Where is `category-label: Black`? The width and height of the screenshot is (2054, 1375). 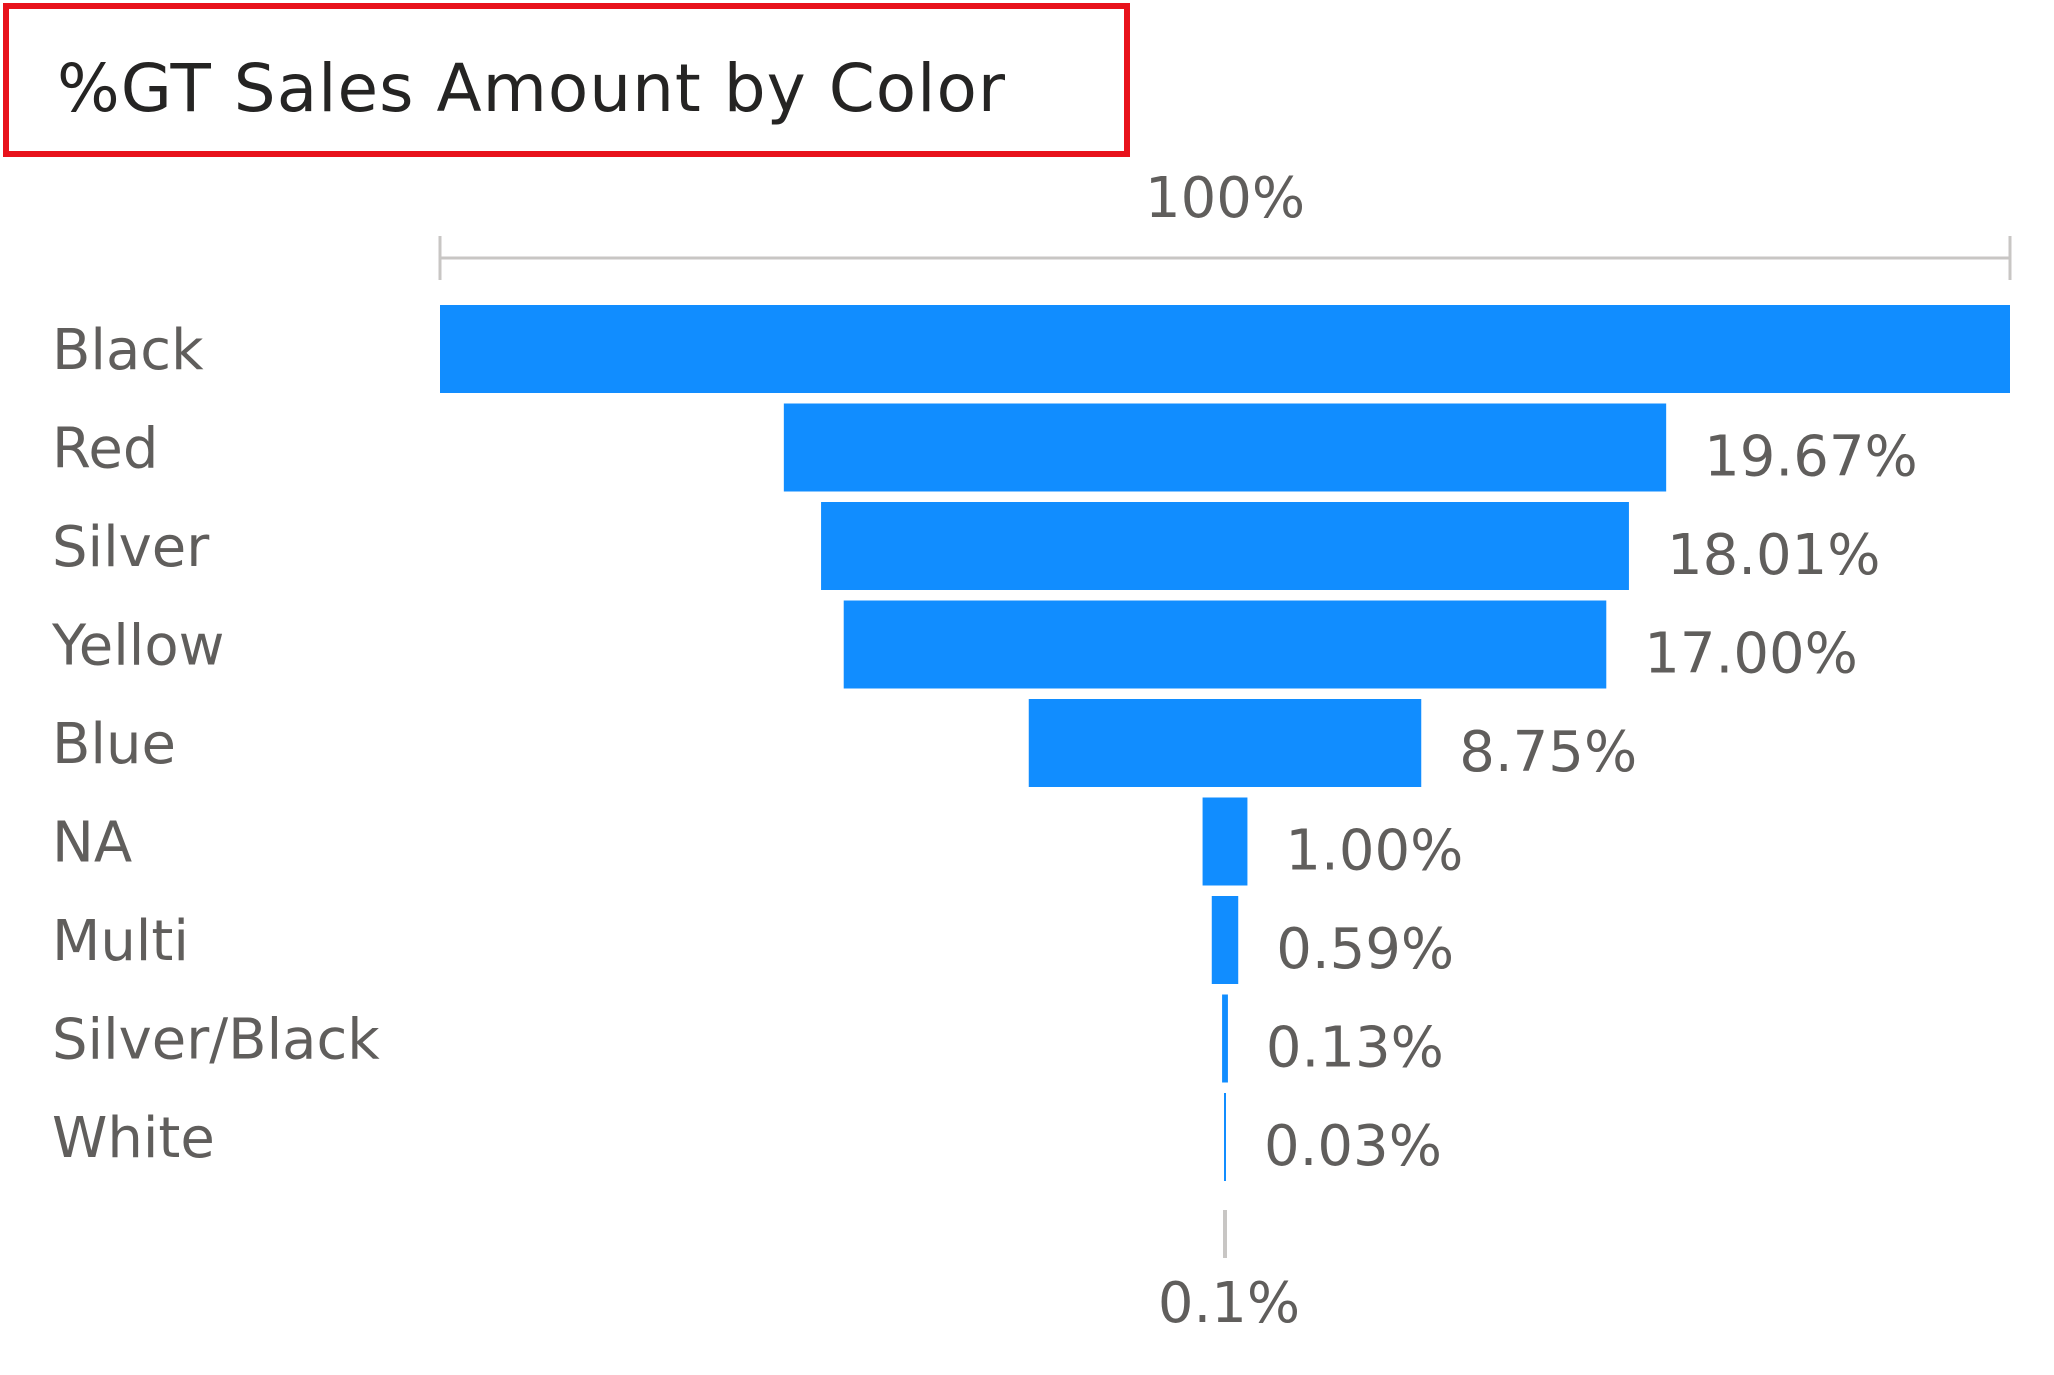
category-label: Black is located at coordinates (128, 350).